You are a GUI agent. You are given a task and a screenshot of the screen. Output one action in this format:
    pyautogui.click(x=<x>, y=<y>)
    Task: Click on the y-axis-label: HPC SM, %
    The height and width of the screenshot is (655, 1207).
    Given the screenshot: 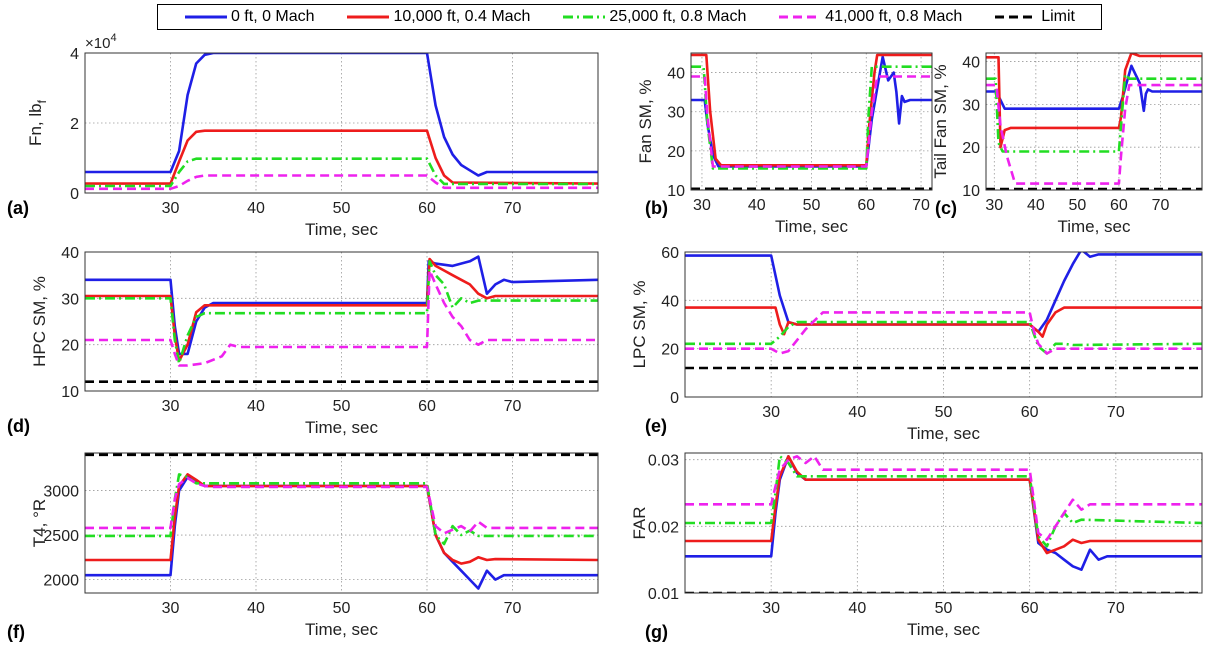 What is the action you would take?
    pyautogui.click(x=39, y=321)
    